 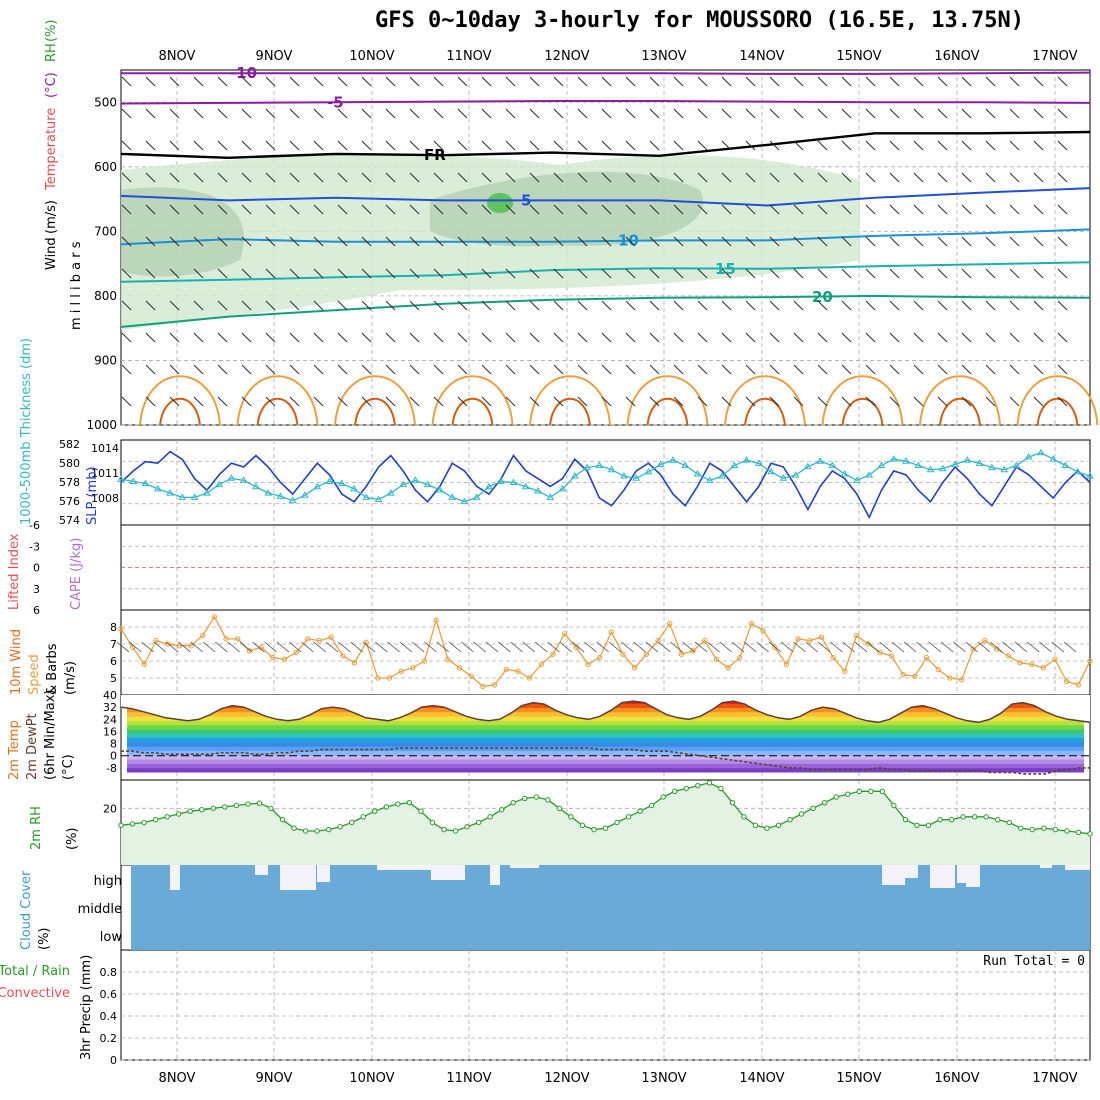 What do you see at coordinates (36, 589) in the screenshot?
I see `tick-label: 3` at bounding box center [36, 589].